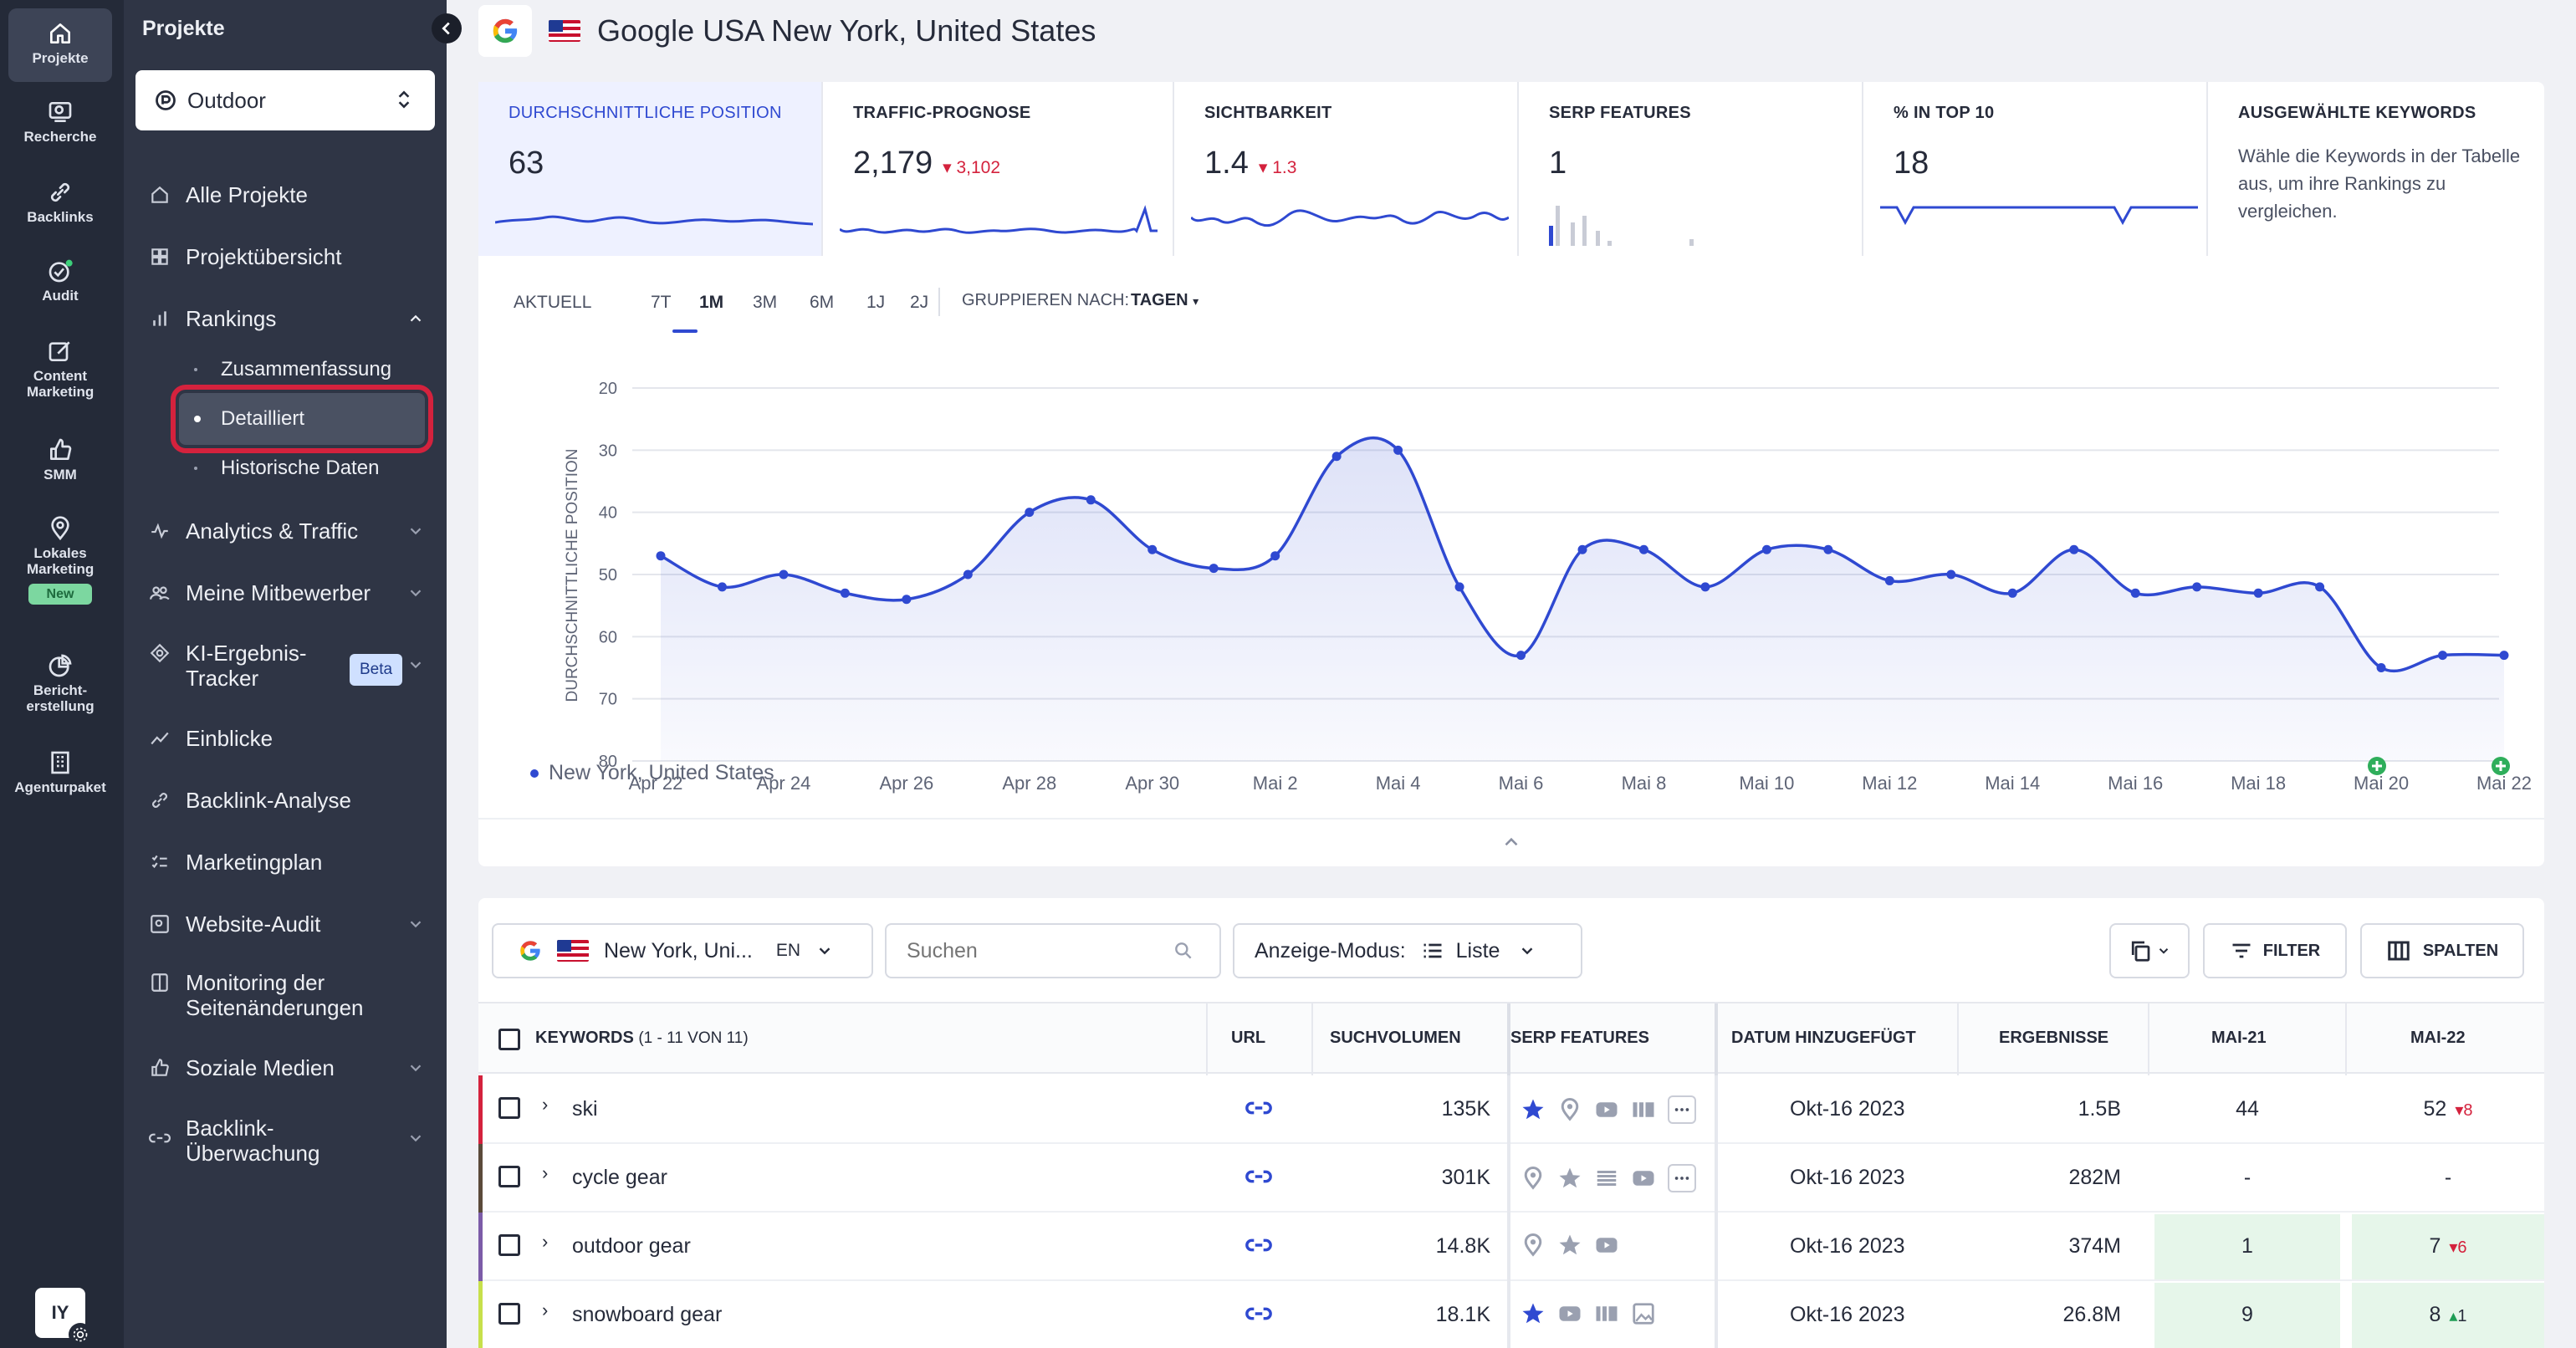 This screenshot has height=1348, width=2576. I want to click on divider, so click(939, 302).